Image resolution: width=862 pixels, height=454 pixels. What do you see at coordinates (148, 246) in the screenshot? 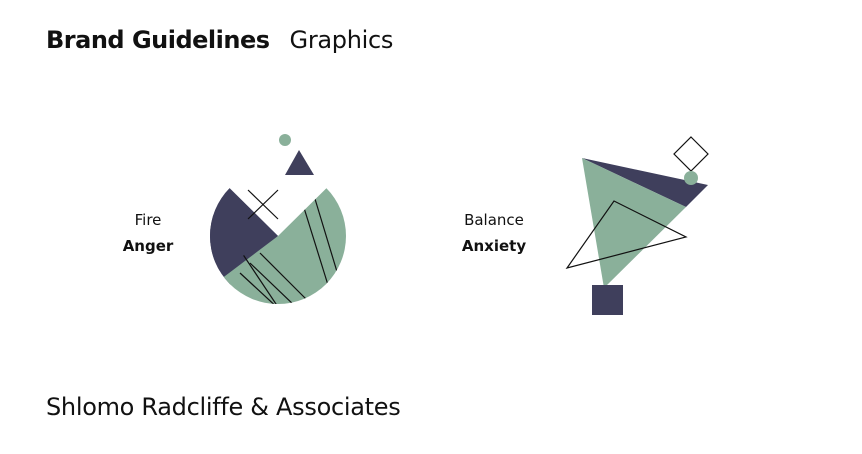
I see `anger-label: Anger` at bounding box center [148, 246].